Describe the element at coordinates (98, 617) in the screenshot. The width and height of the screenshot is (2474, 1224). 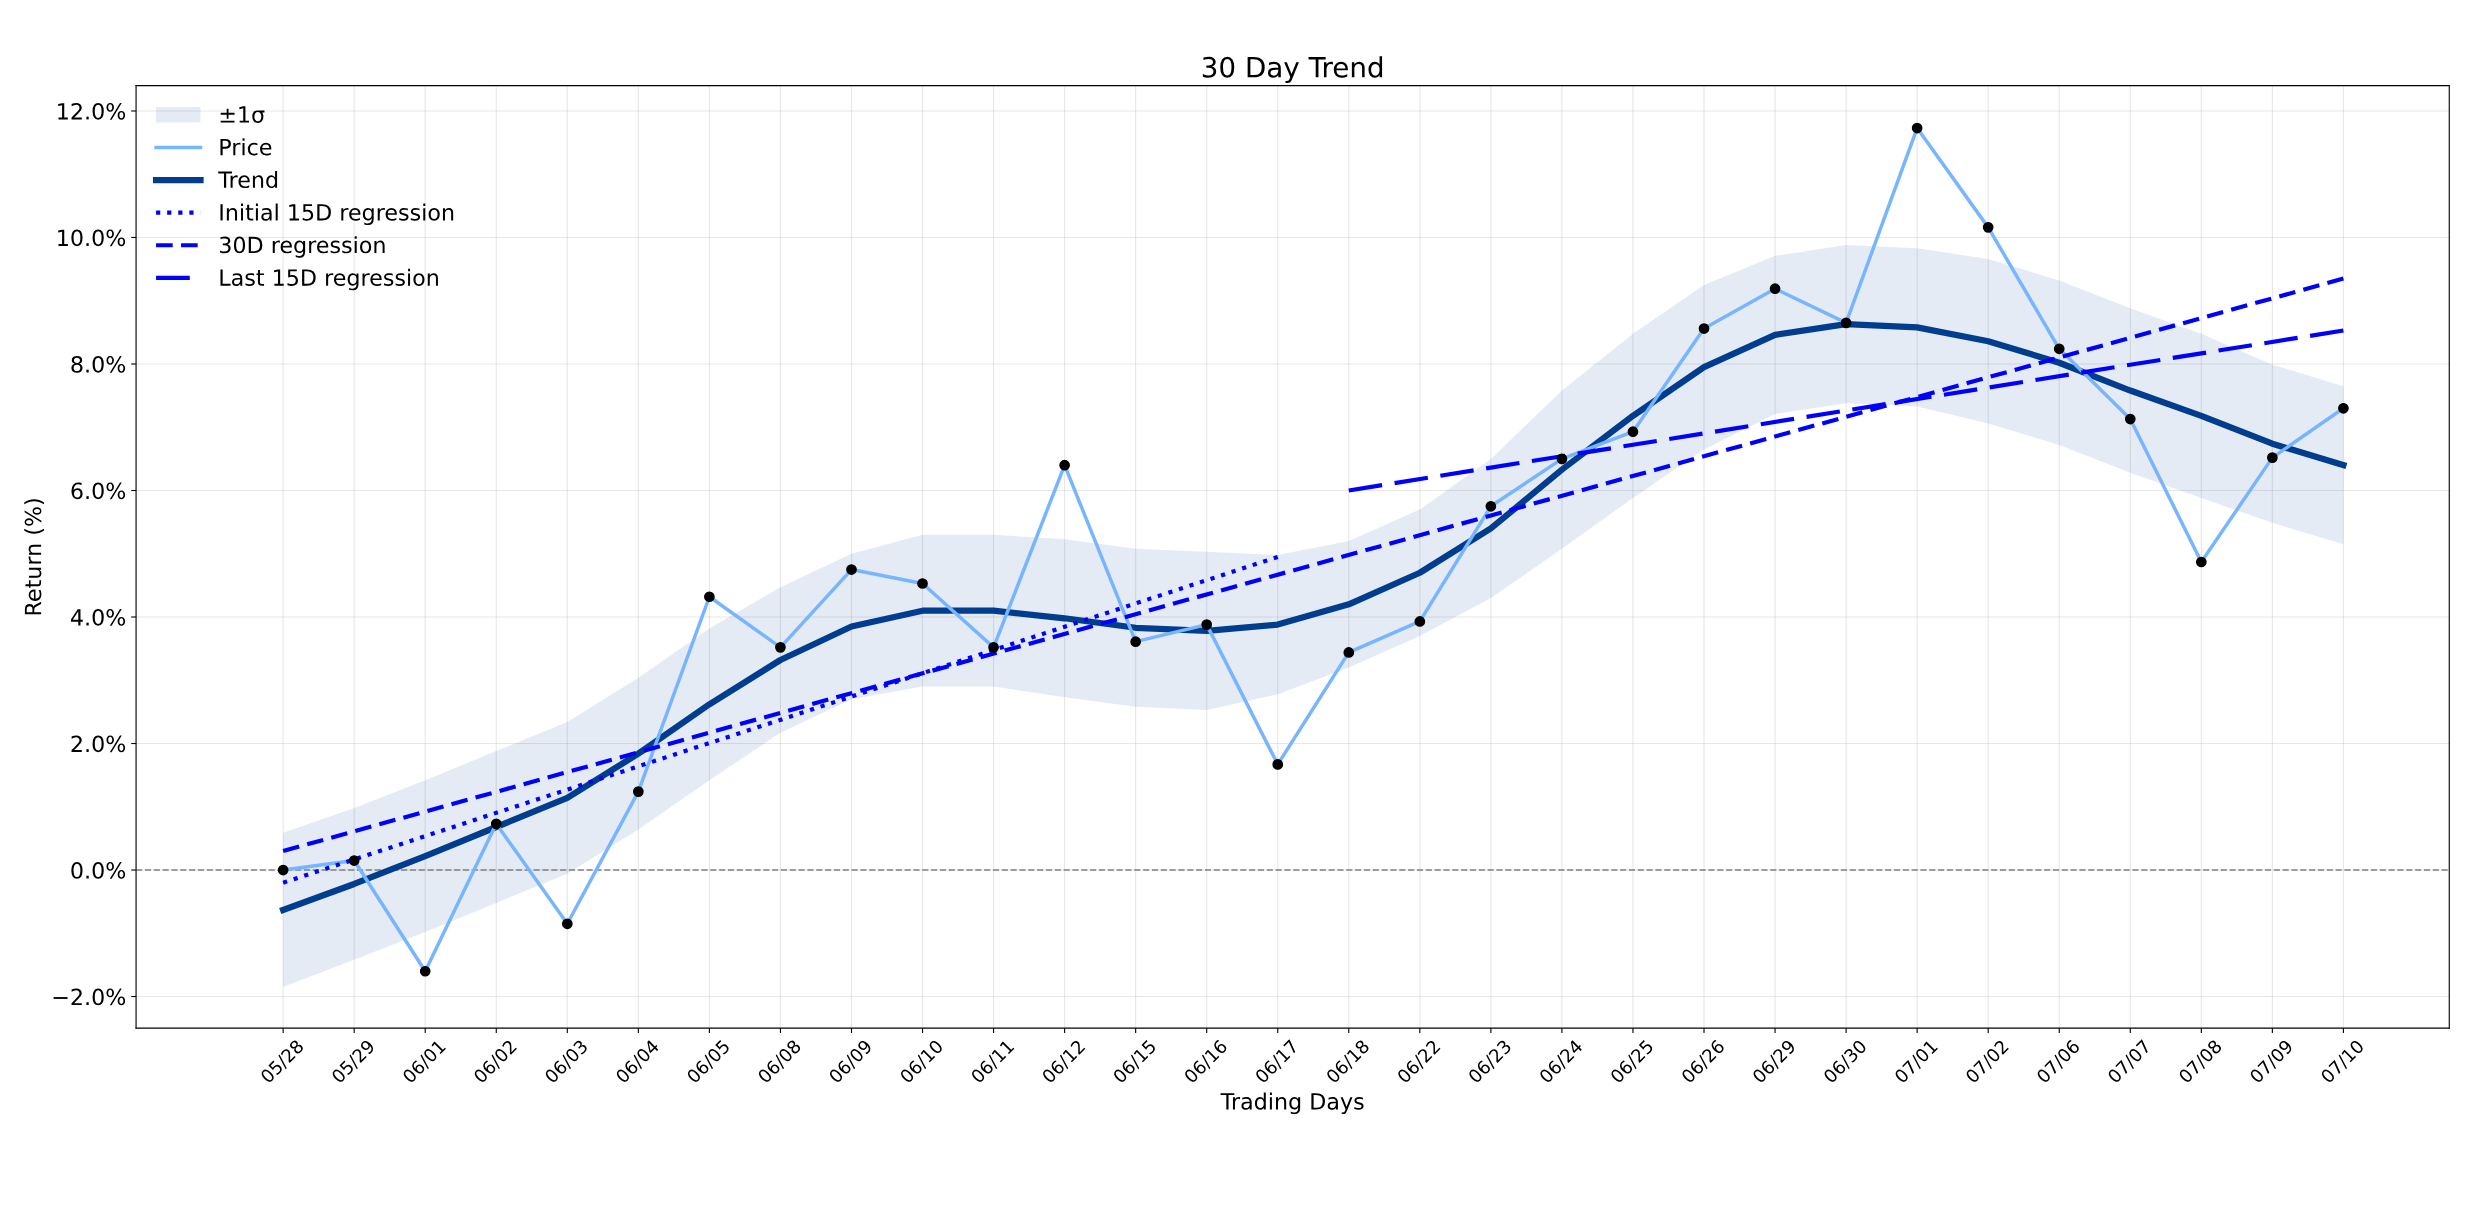
I see `y-tick-label: 4.0%` at that location.